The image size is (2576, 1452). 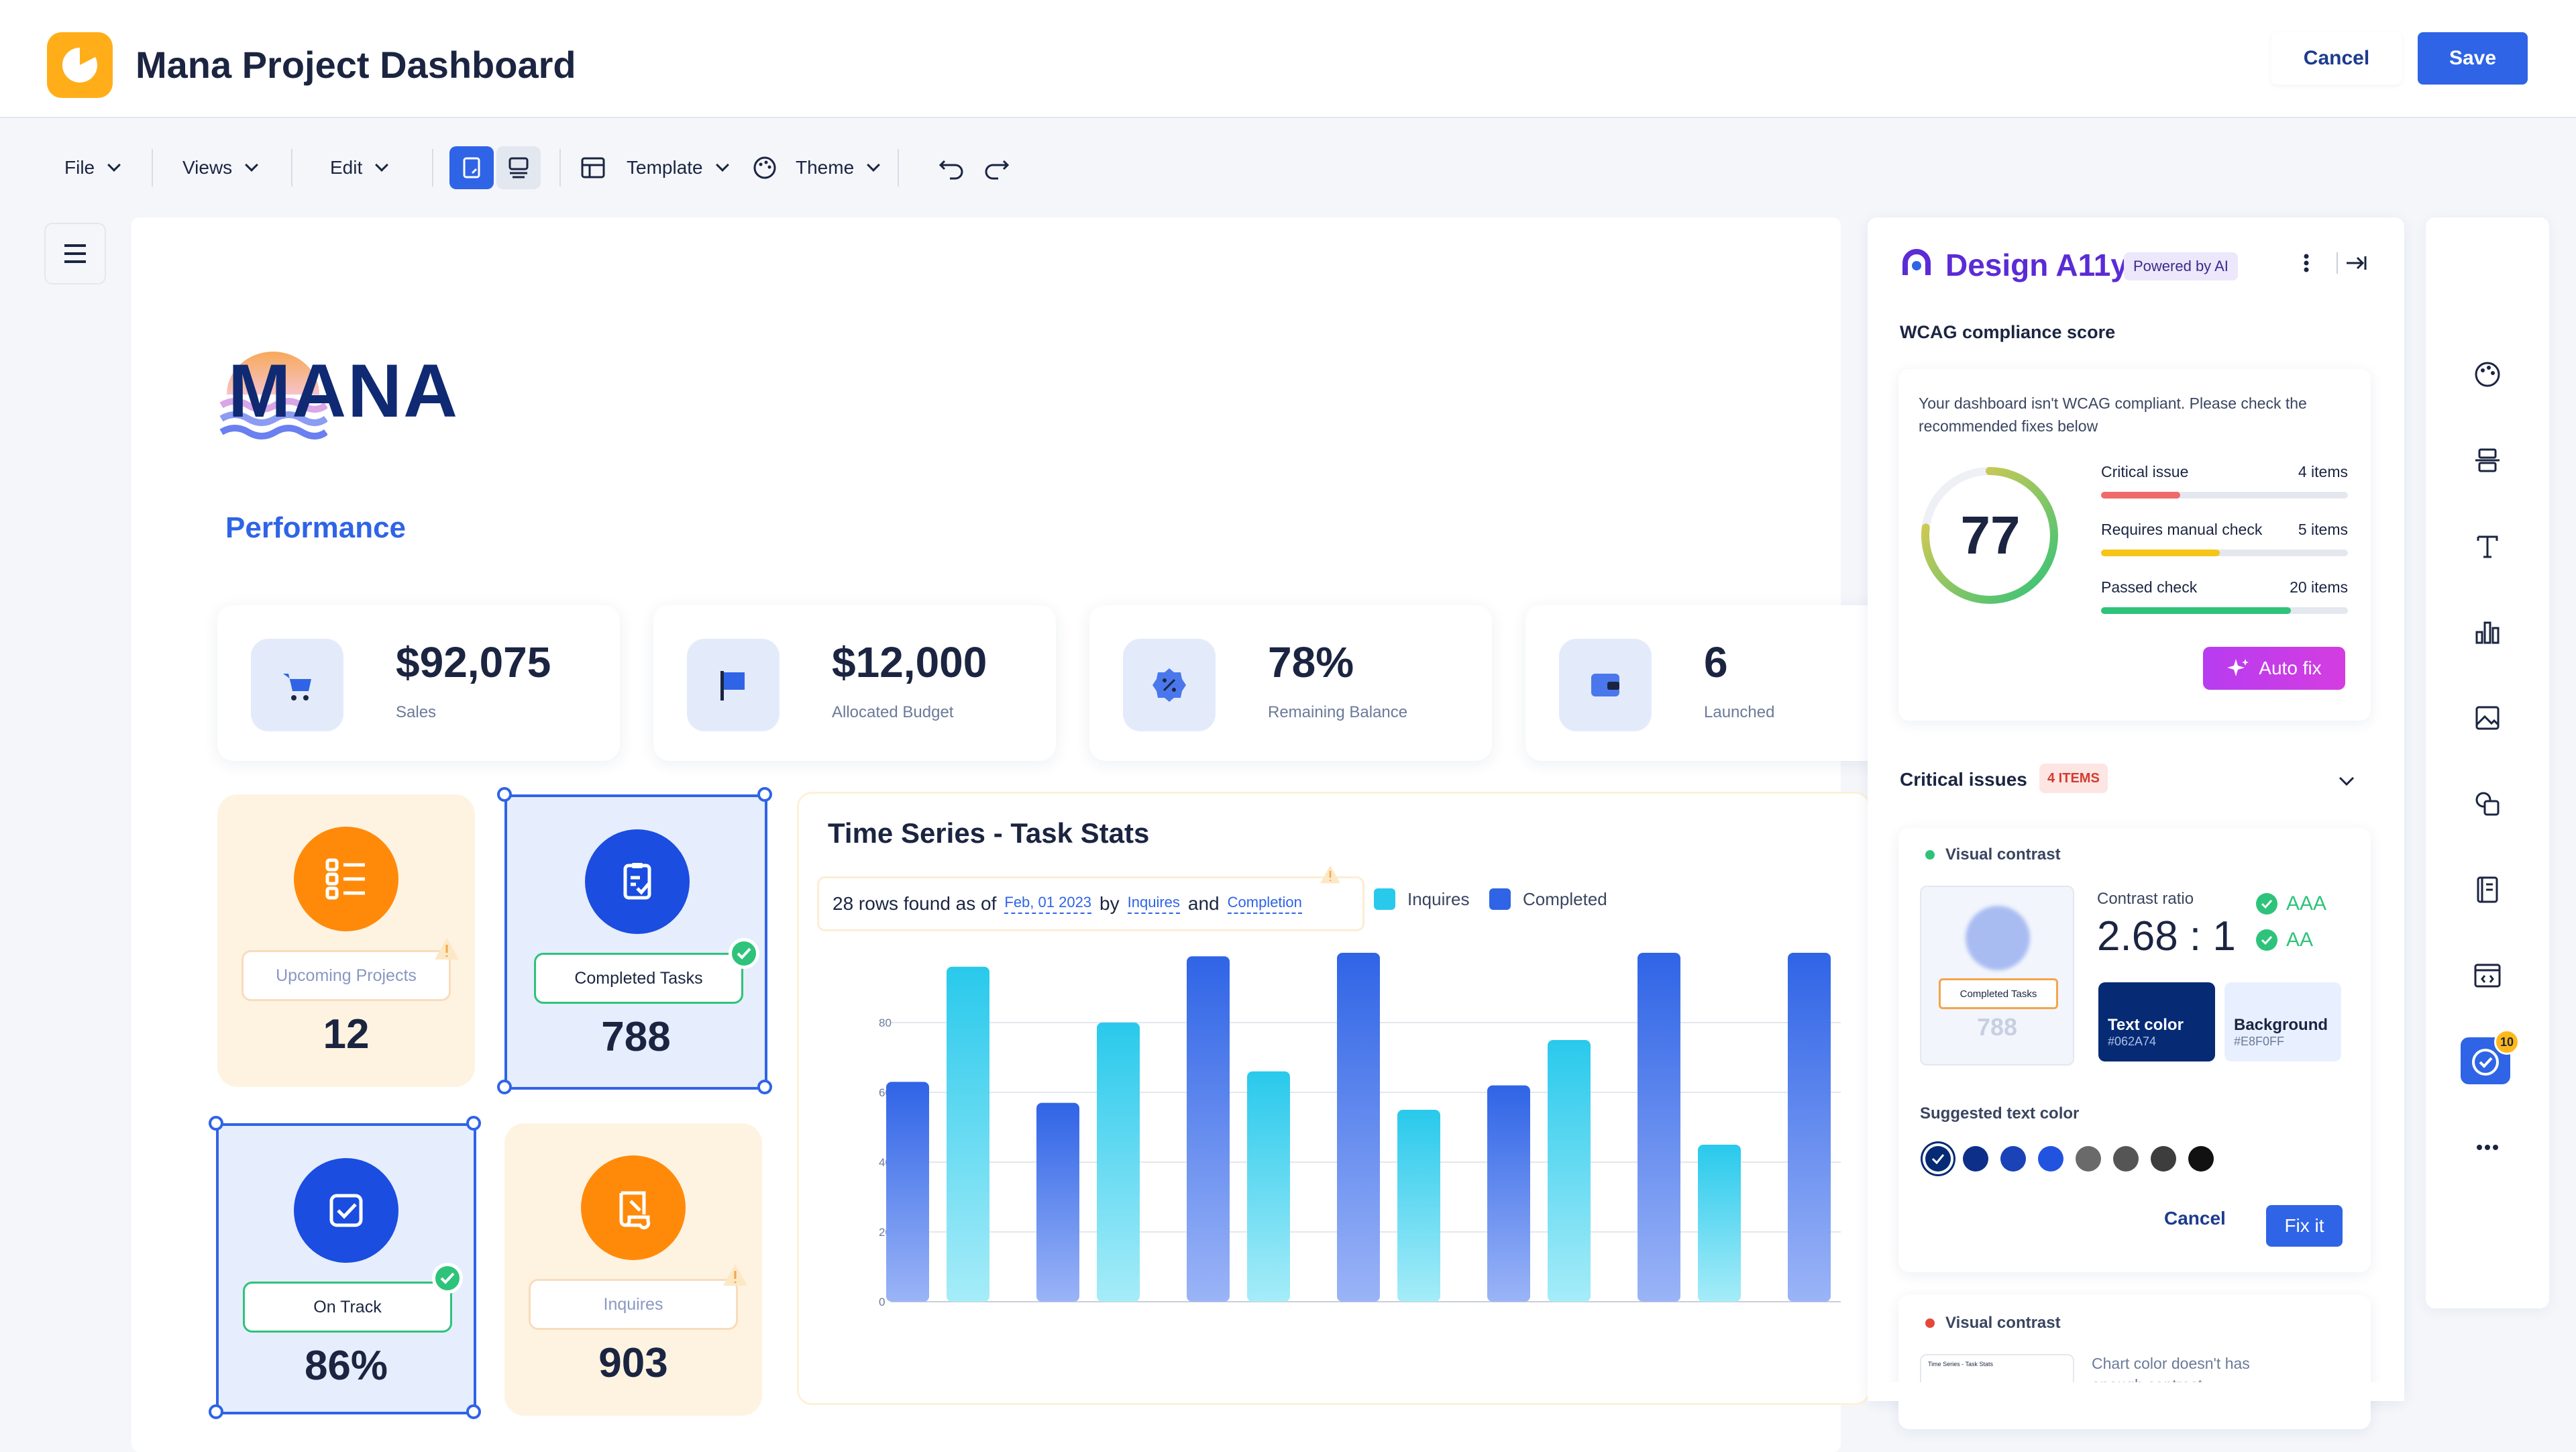 What do you see at coordinates (273, 396) in the screenshot?
I see `mana-logo-icon` at bounding box center [273, 396].